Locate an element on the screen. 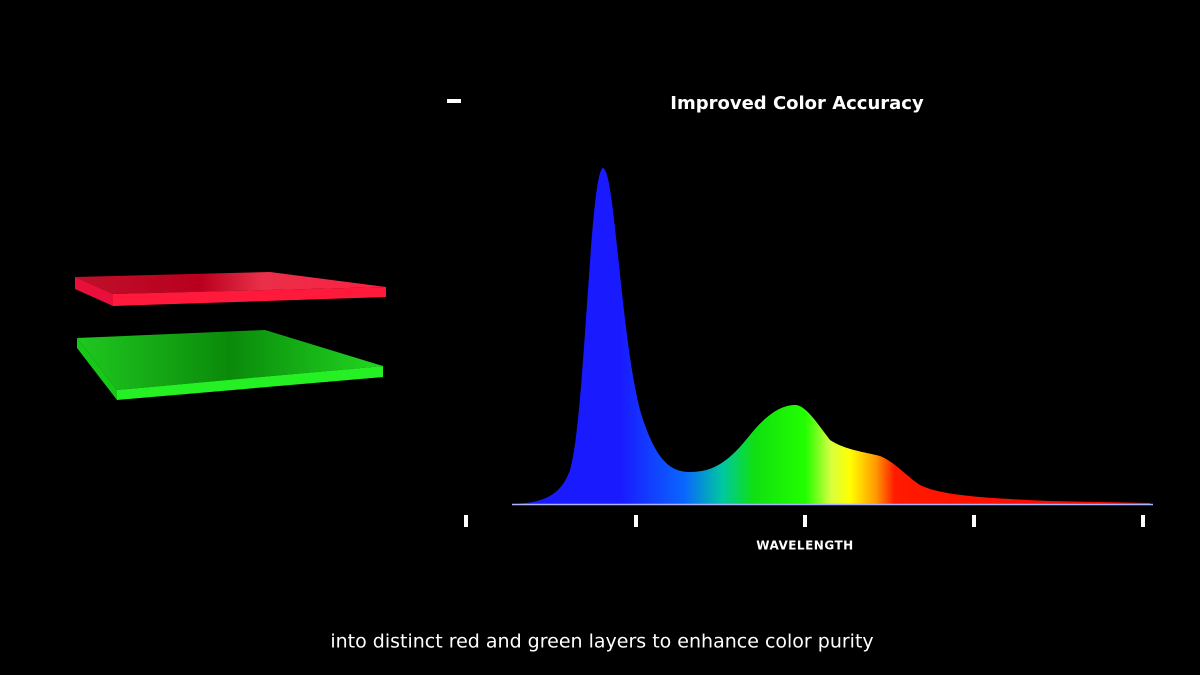 This screenshot has height=675, width=1200. green-layer-top is located at coordinates (230, 360).